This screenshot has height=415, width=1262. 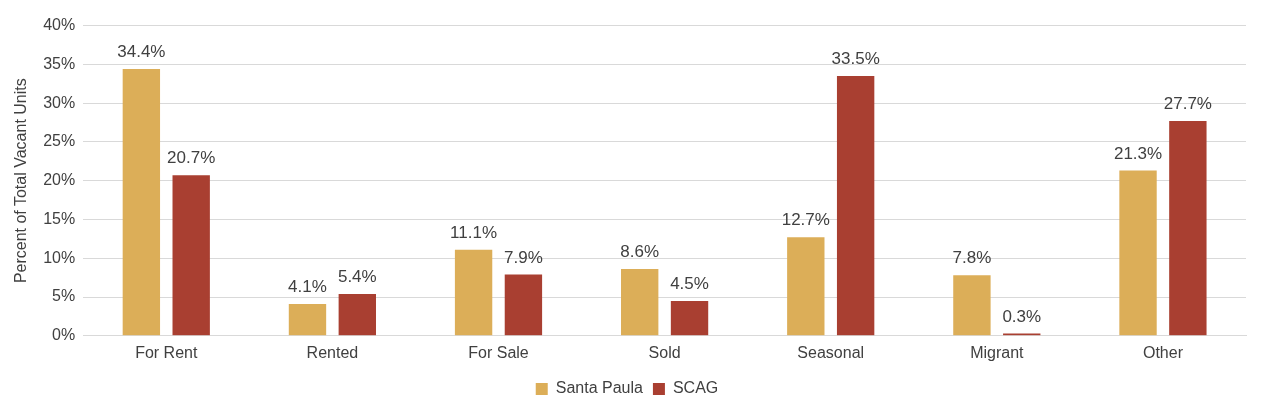 What do you see at coordinates (1022, 316) in the screenshot?
I see `data-label: 0.3%` at bounding box center [1022, 316].